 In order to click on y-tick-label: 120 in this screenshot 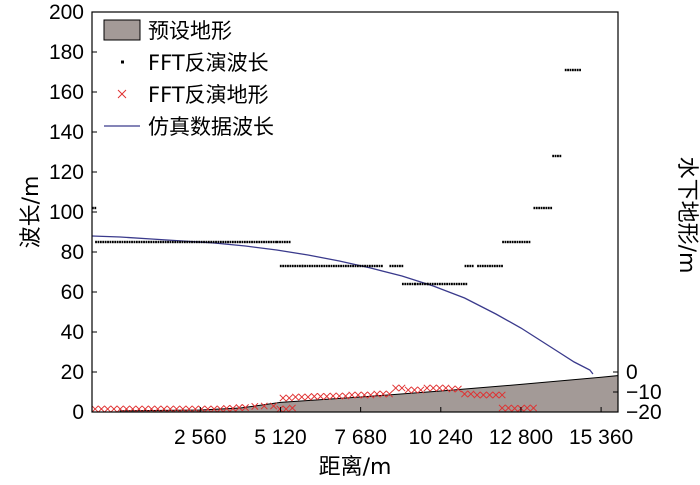, I will do `click(66, 172)`.